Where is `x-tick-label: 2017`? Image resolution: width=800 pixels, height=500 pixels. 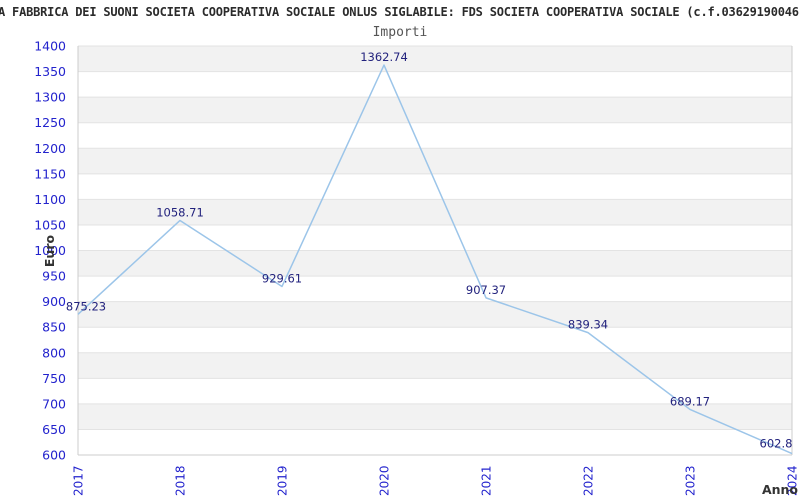
x-tick-label: 2017 is located at coordinates (79, 480).